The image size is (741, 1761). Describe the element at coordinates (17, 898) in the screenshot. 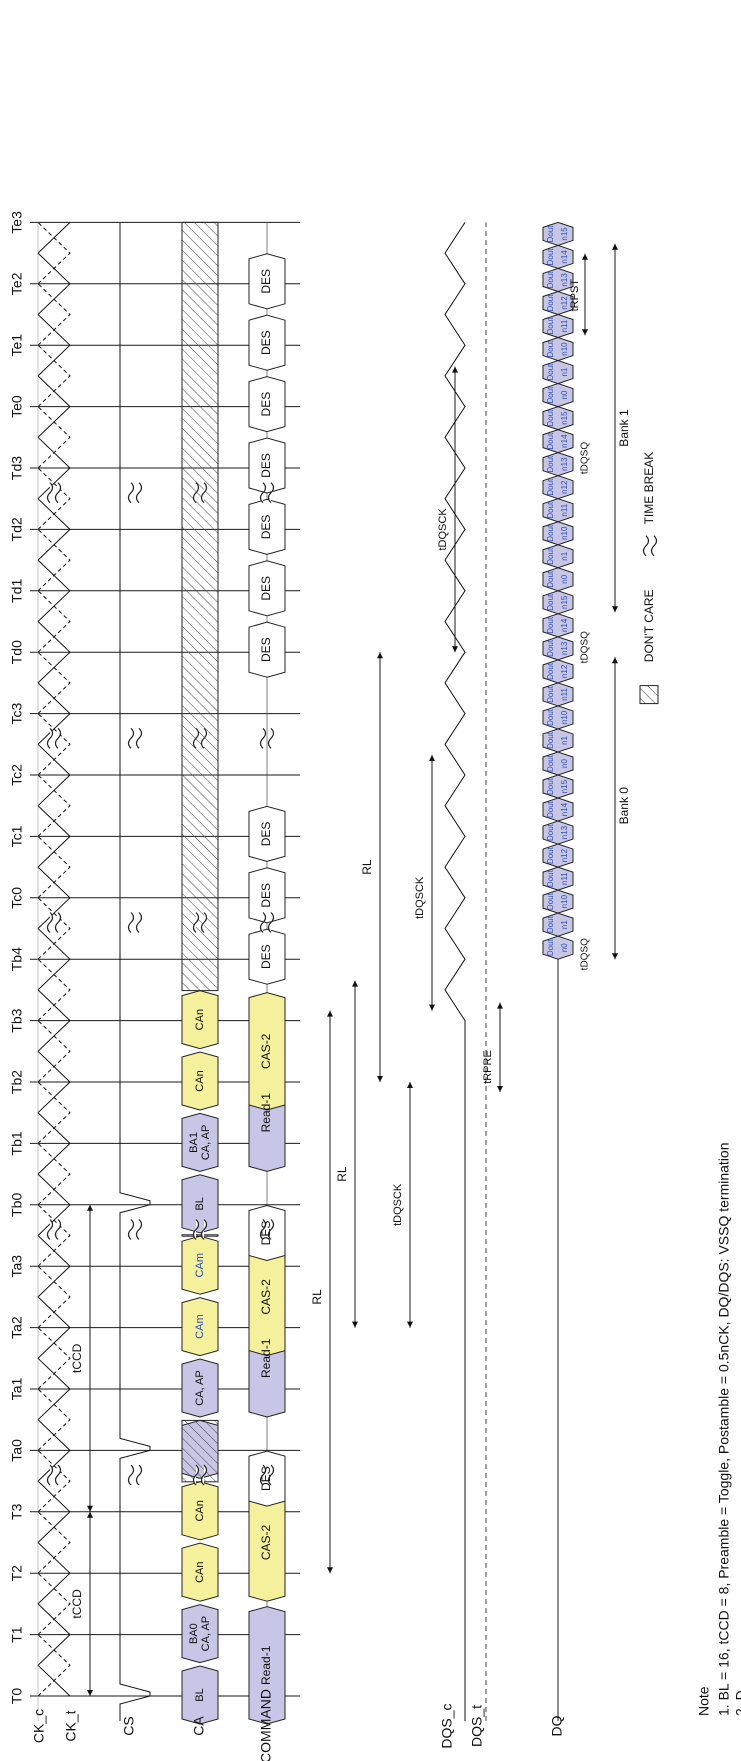

I see `clock-label: Tc0` at that location.